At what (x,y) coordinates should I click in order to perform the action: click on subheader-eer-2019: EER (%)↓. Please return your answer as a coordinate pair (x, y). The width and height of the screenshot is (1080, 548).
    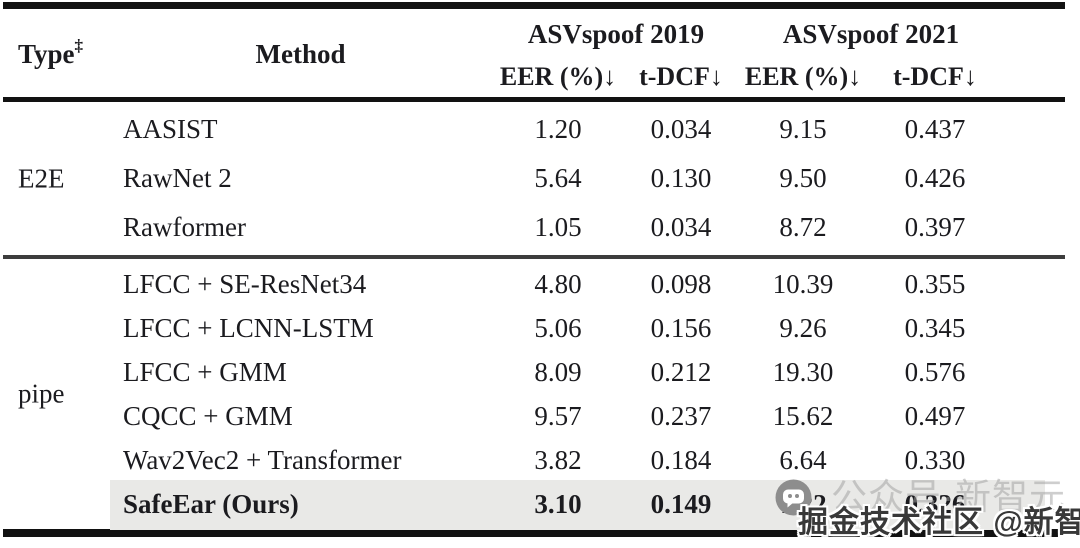
    Looking at the image, I should click on (558, 76).